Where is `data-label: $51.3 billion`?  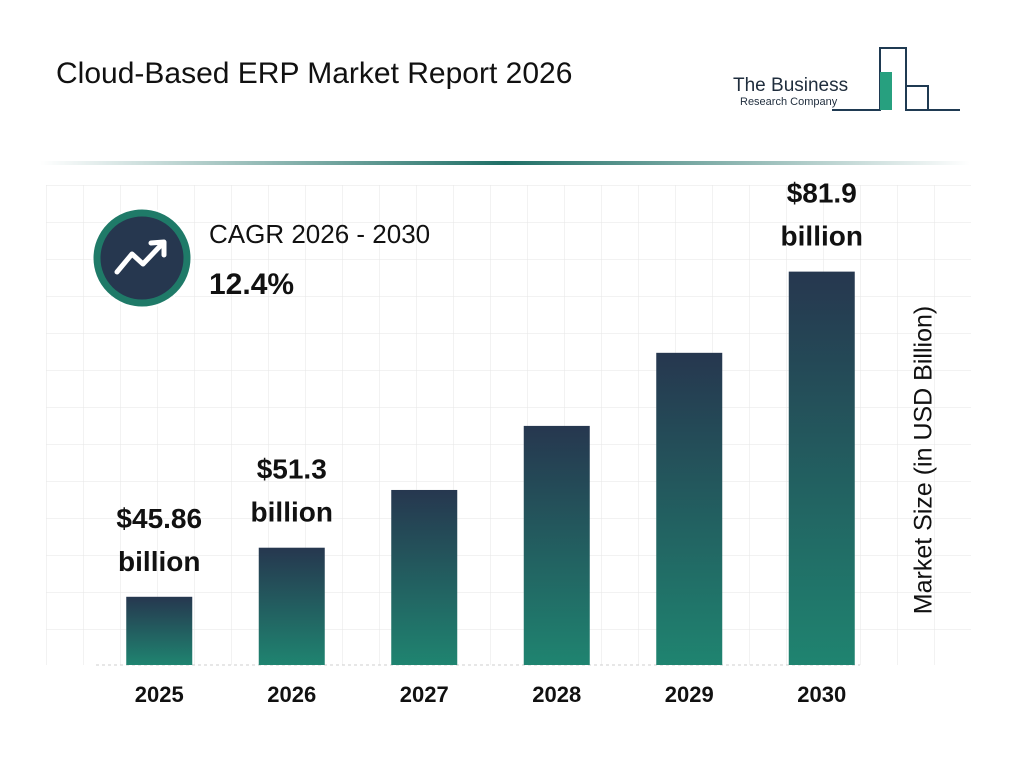 data-label: $51.3 billion is located at coordinates (292, 491).